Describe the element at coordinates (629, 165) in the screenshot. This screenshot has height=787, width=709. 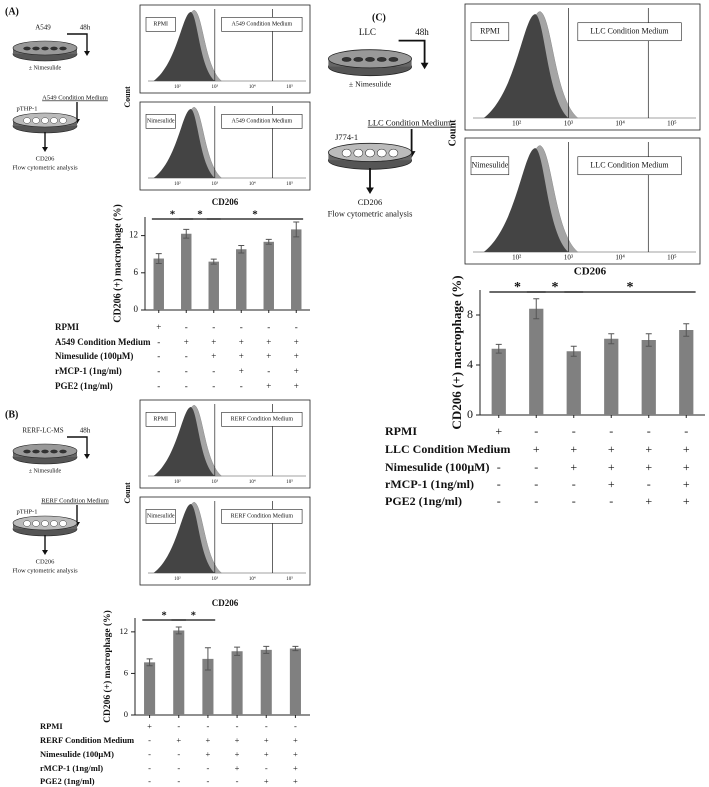
I see `condition-label: LLC Condition Medium` at that location.